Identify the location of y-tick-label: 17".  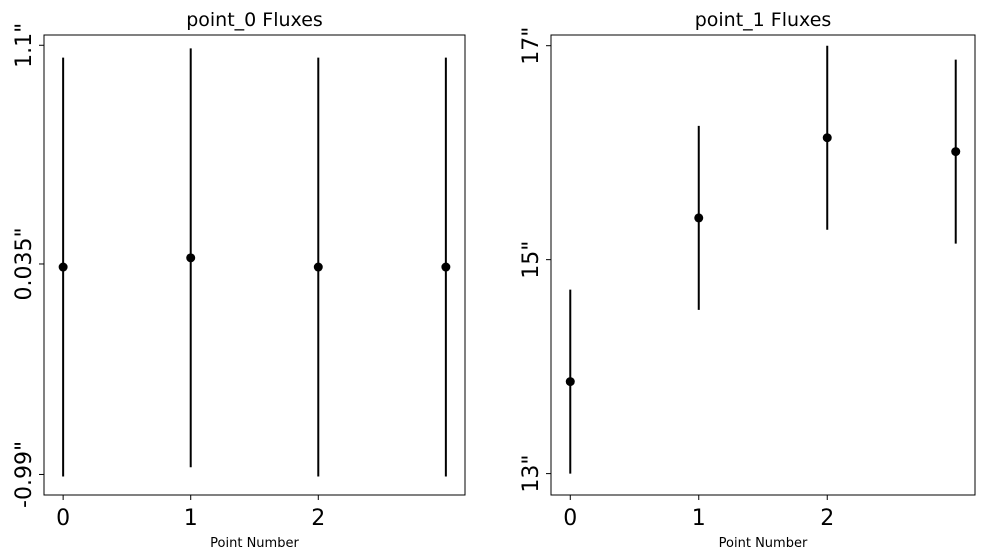
(531, 46).